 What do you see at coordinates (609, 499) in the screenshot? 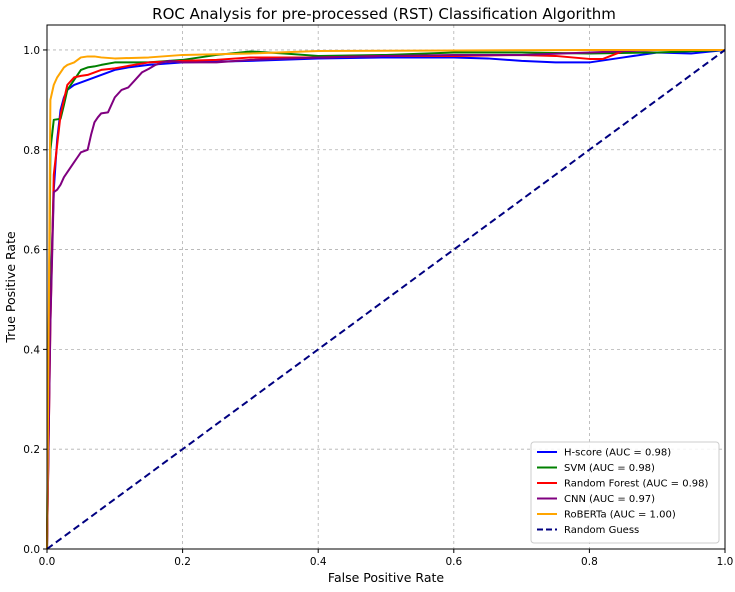
I see `legend-label-3: CNN (AUC = 0.97)` at bounding box center [609, 499].